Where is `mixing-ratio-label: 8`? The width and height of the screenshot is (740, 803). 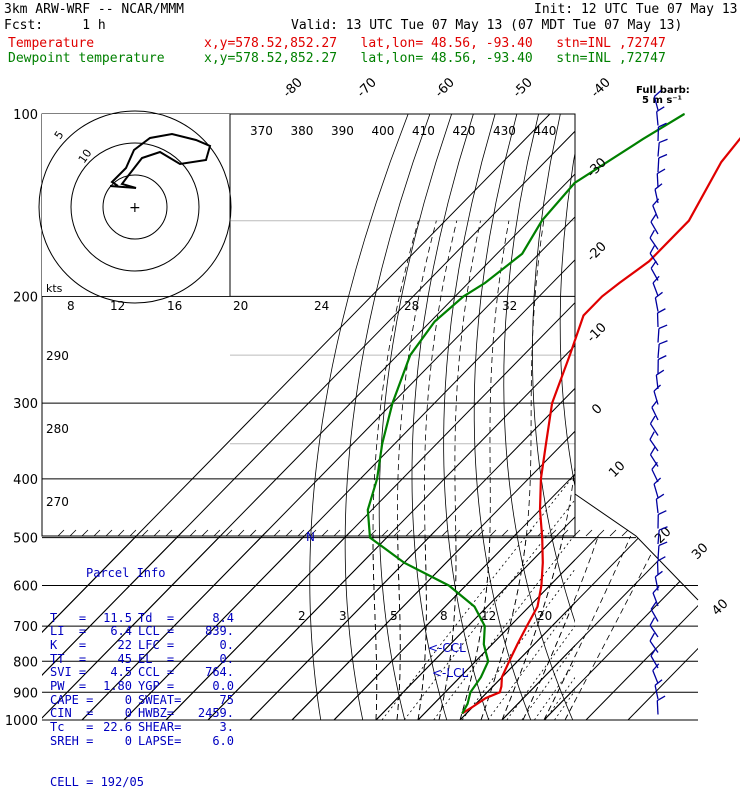
mixing-ratio-label: 8 is located at coordinates (71, 306).